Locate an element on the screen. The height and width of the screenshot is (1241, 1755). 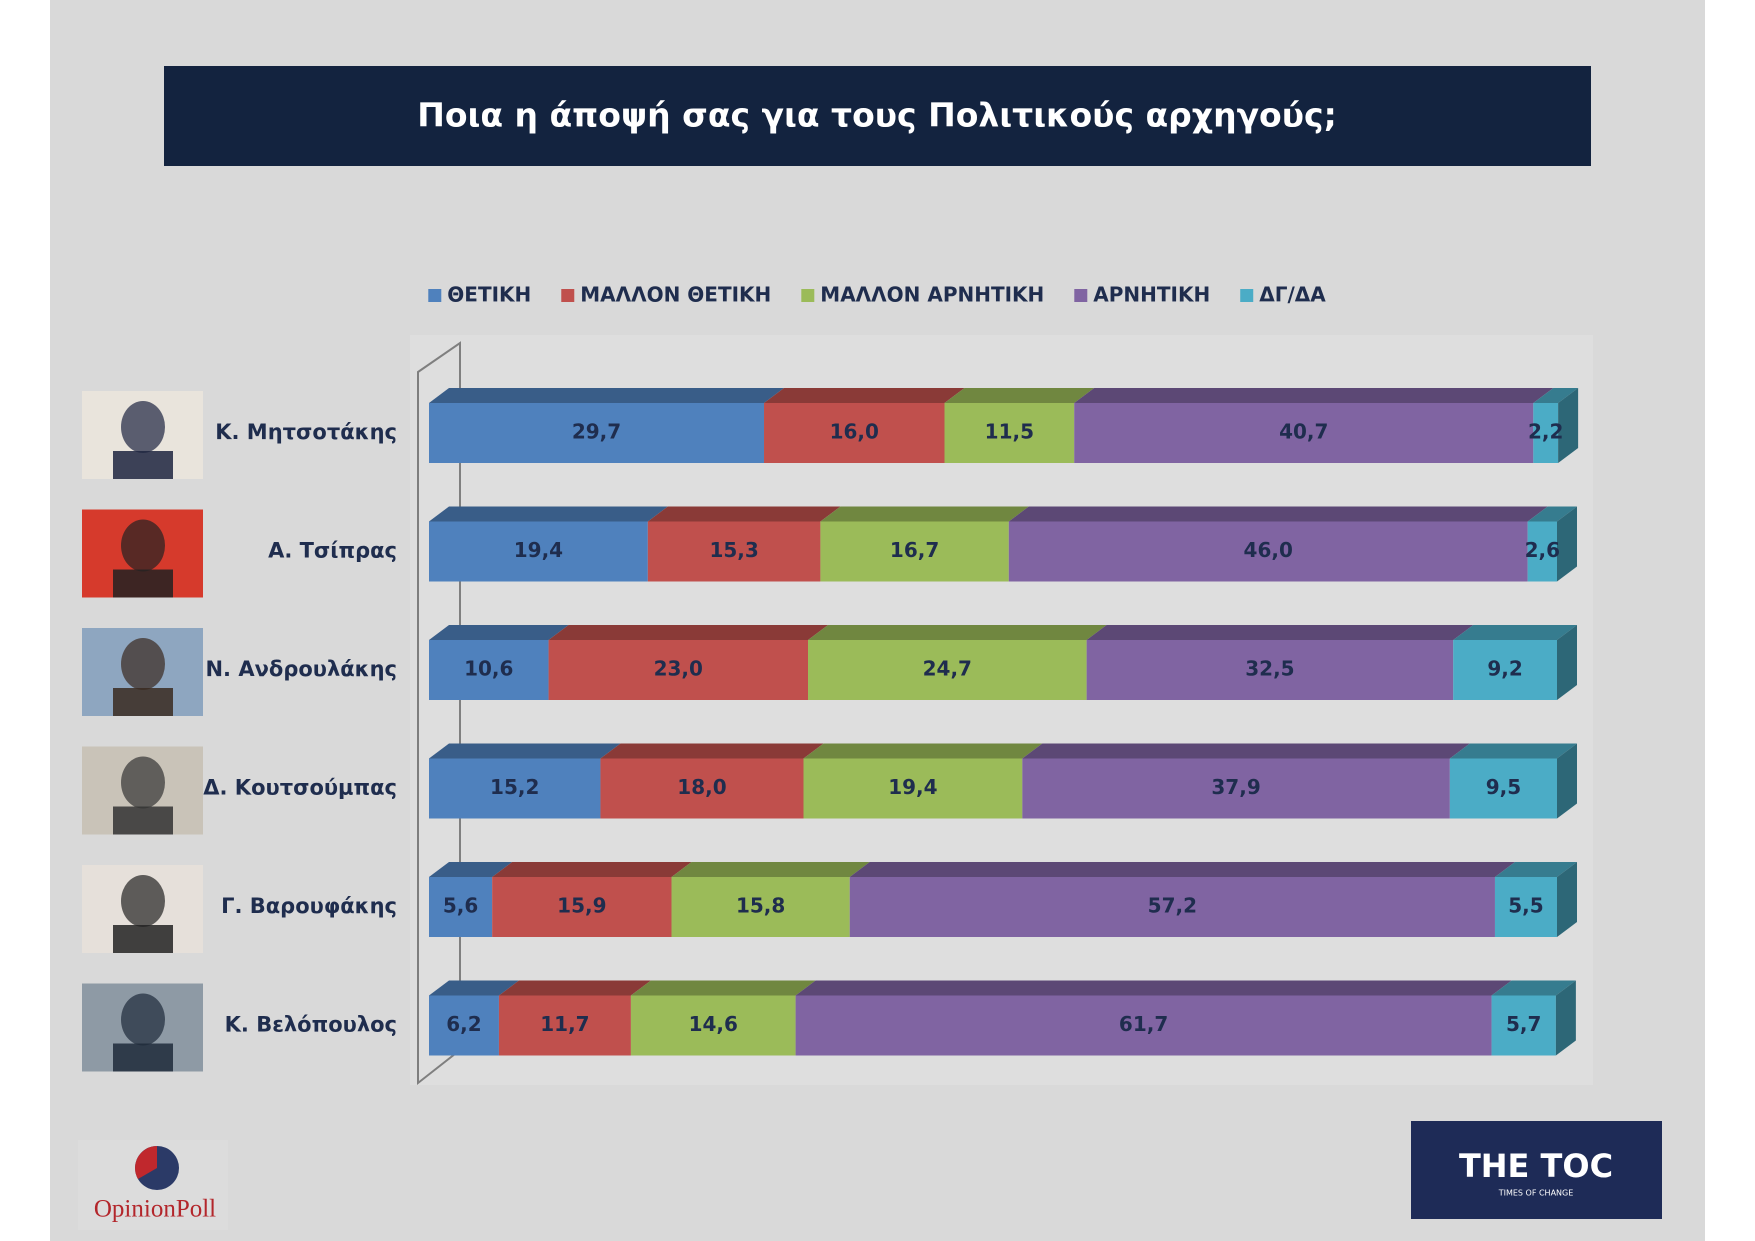
value-label: 16,7 is located at coordinates (914, 550).